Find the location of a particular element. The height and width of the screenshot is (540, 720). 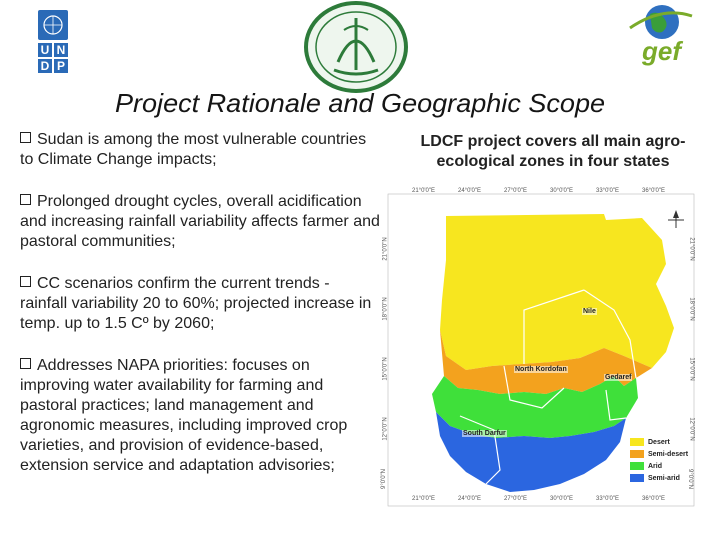

state-label-north-kordofan: North Kordofan is located at coordinates (541, 369).